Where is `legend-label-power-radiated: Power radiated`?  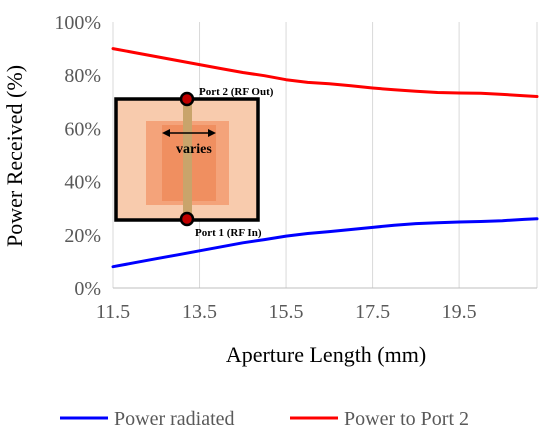
legend-label-power-radiated: Power radiated is located at coordinates (174, 419).